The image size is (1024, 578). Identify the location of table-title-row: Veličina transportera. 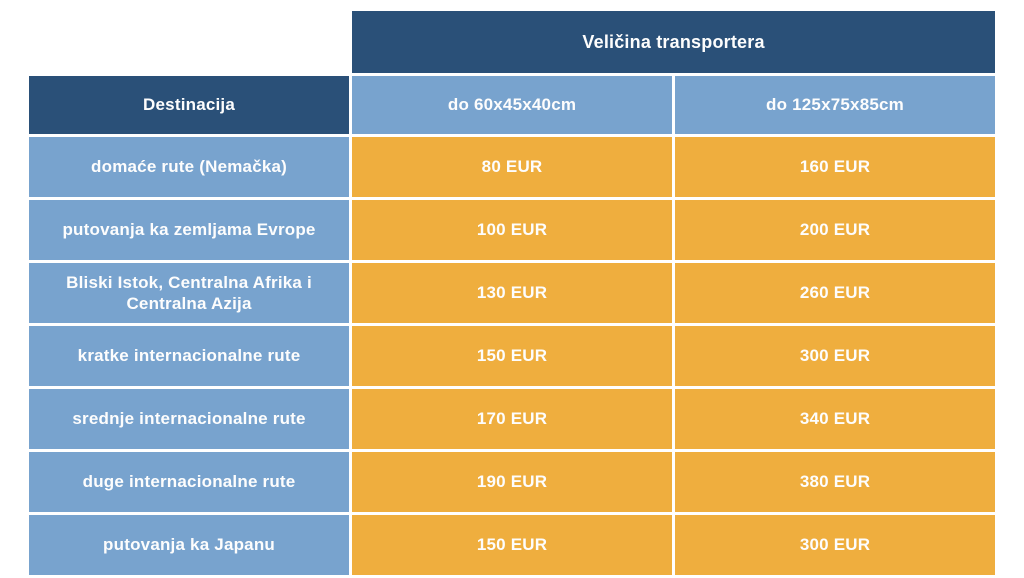
(512, 42).